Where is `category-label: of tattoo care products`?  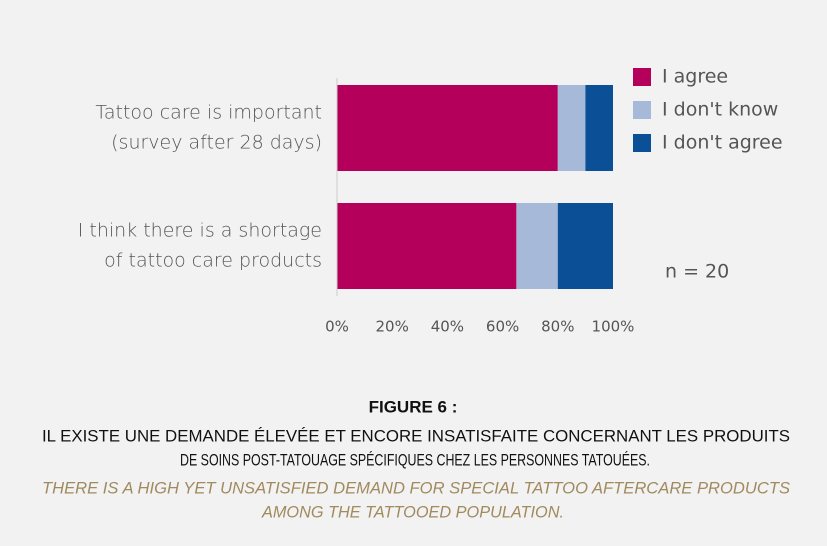 category-label: of tattoo care products is located at coordinates (213, 261).